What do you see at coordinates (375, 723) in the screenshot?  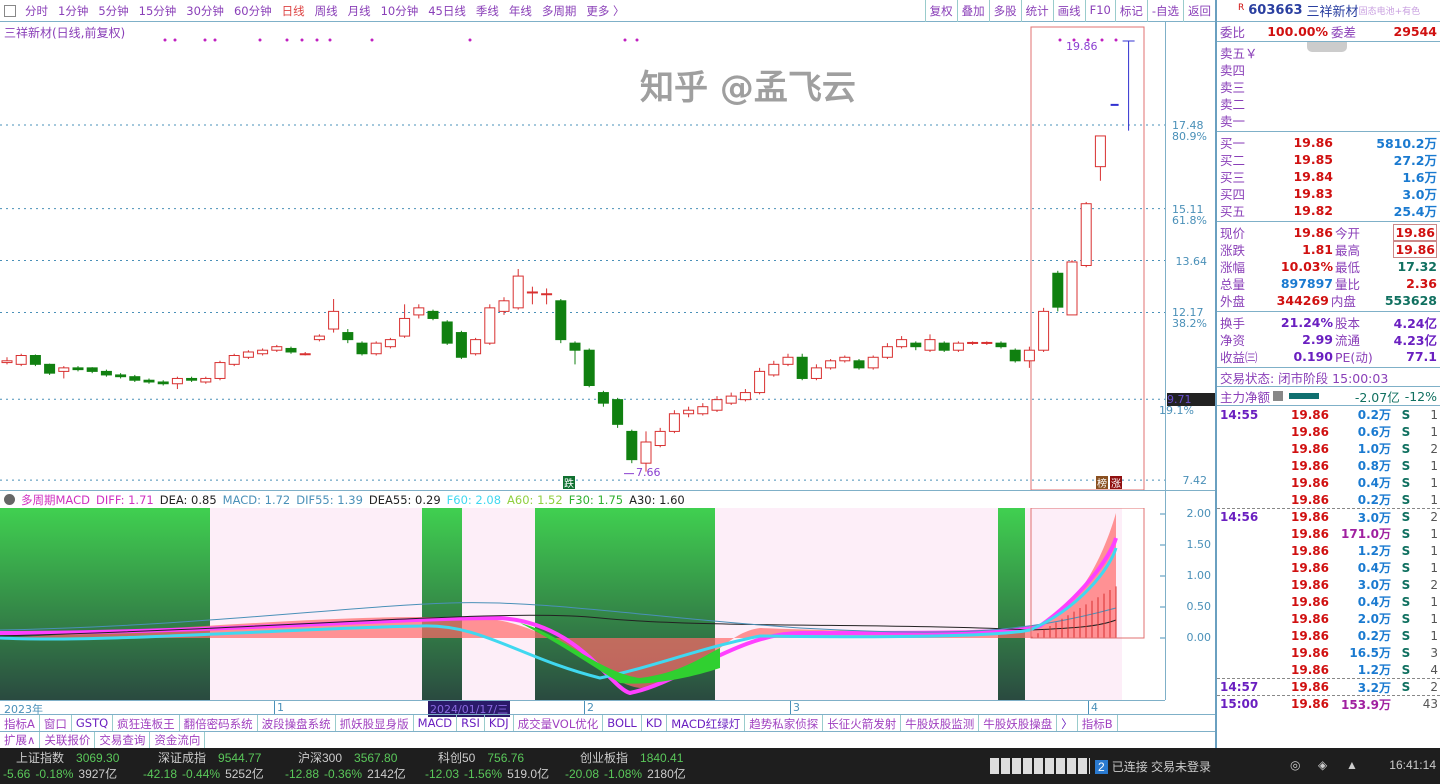 I see `indicator-tab: 抓妖股显身版` at bounding box center [375, 723].